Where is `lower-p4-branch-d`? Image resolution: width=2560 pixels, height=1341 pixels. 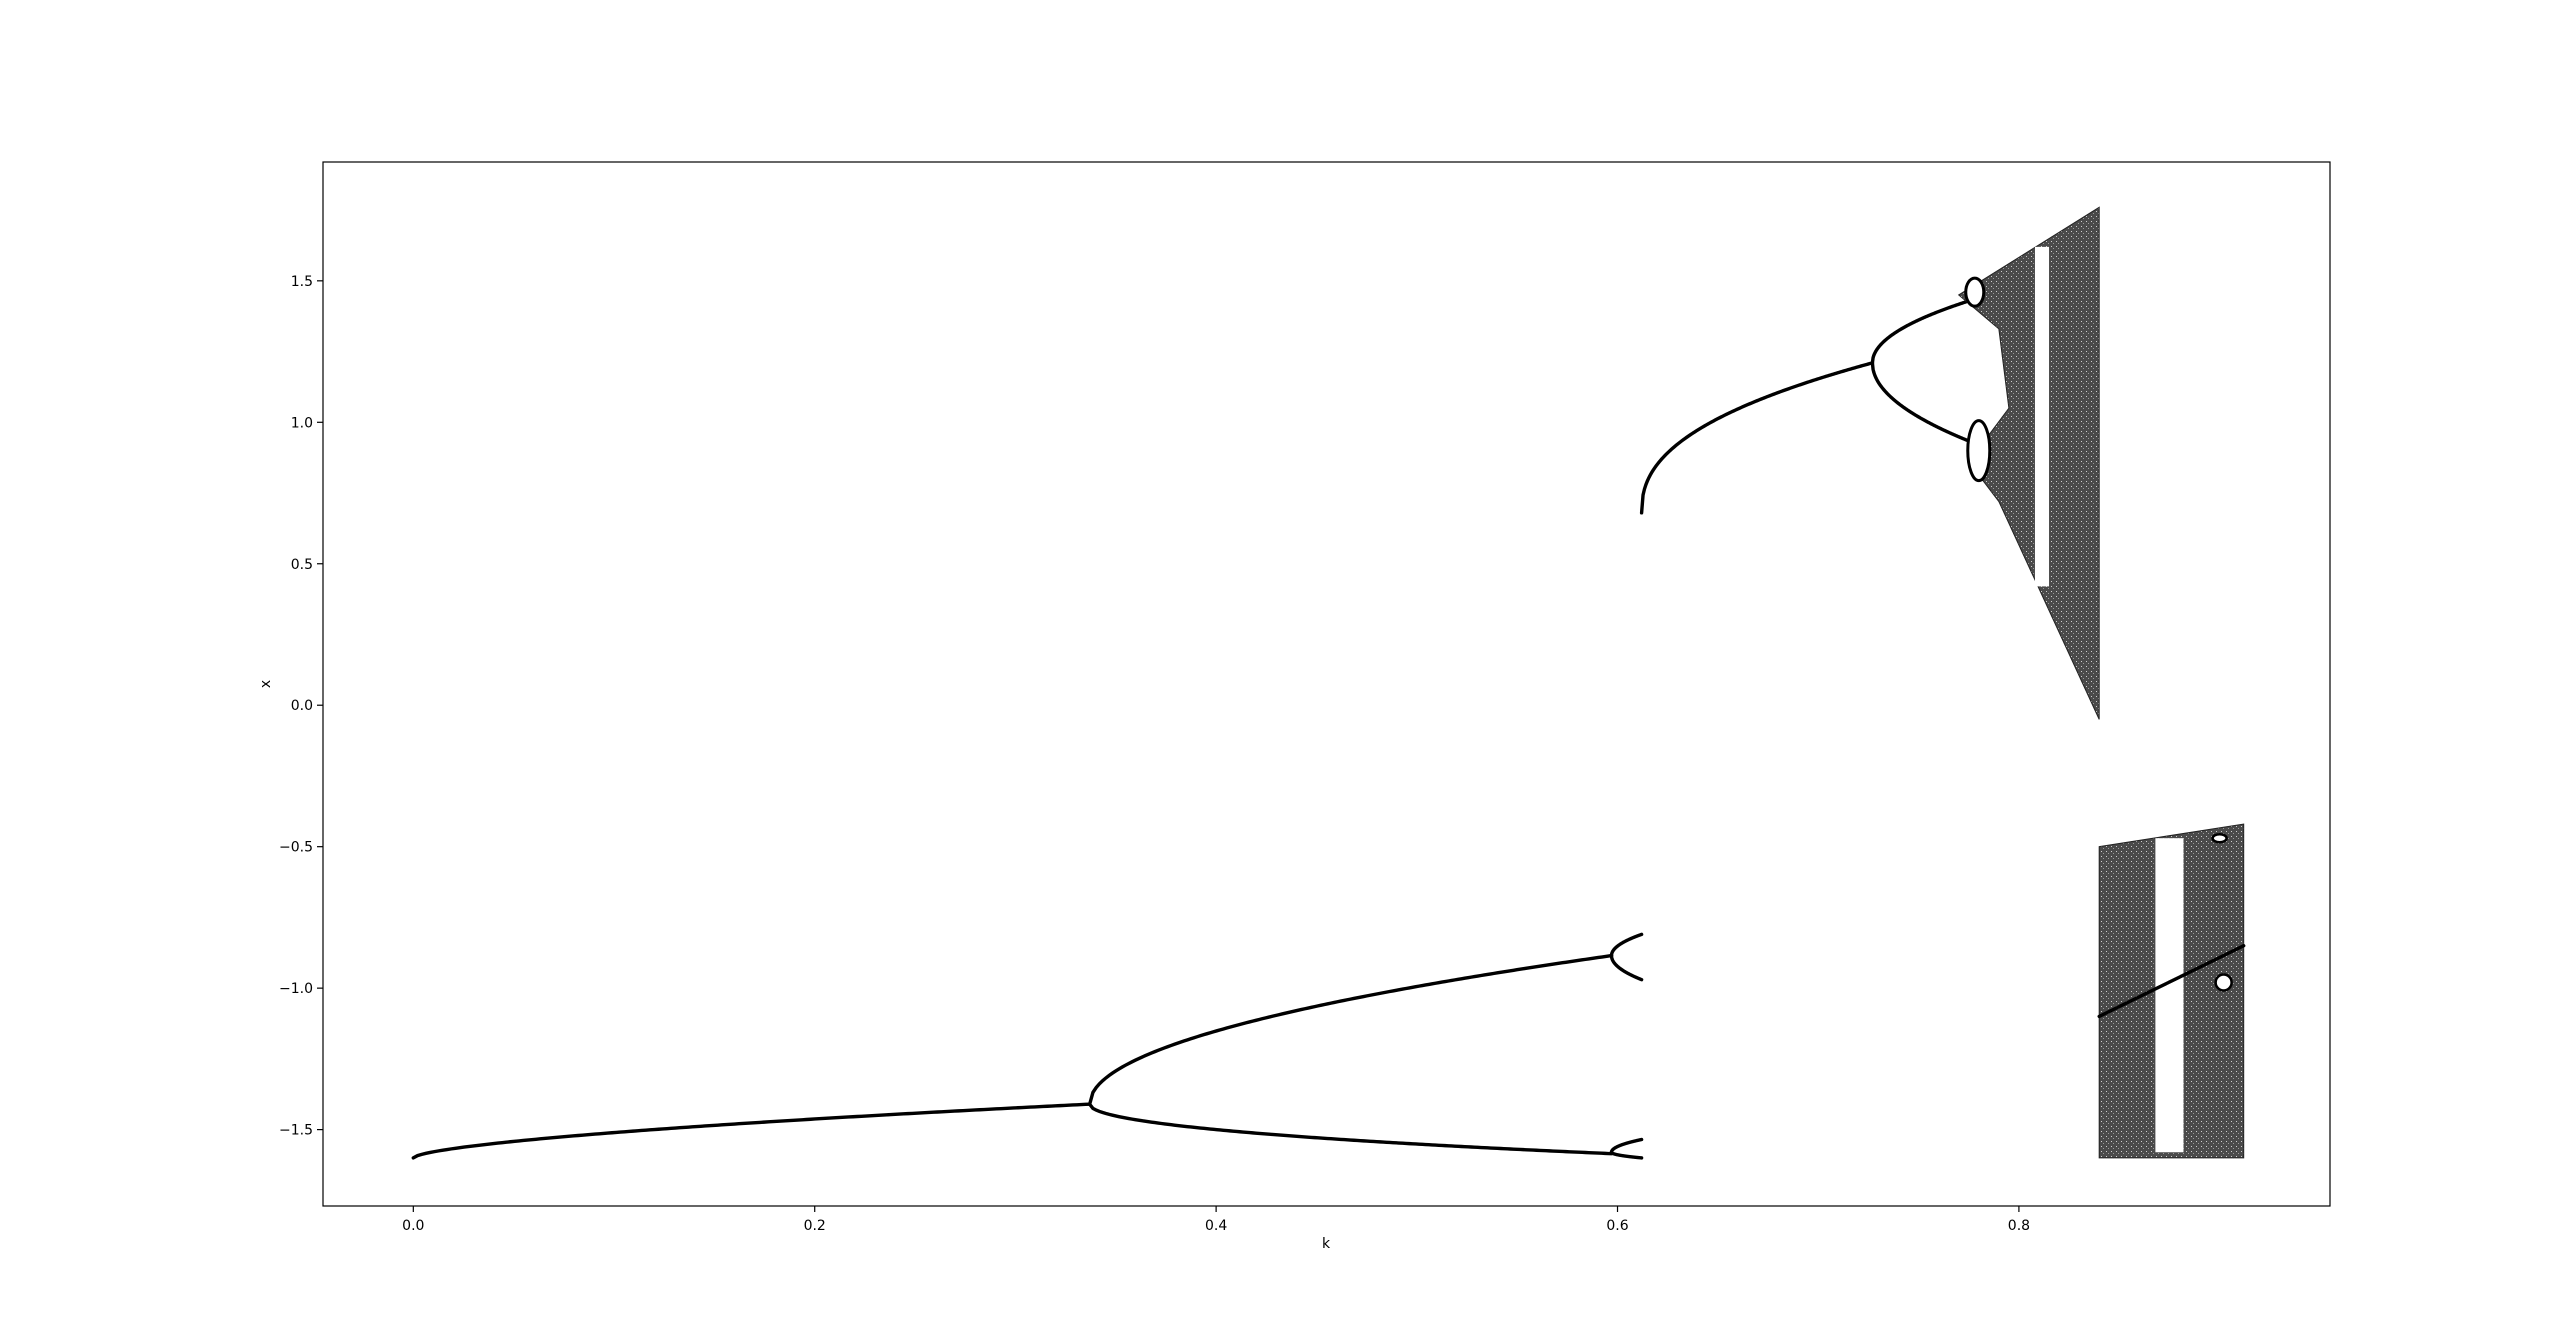 lower-p4-branch-d is located at coordinates (1626, 1155).